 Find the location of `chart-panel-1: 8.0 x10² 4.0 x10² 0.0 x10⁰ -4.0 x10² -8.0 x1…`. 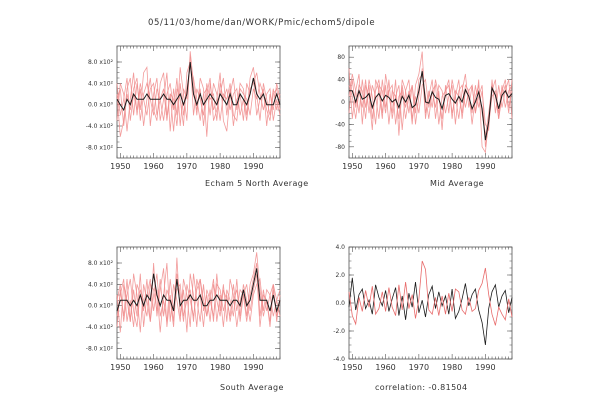

chart-panel-1: 8.0 x10² 4.0 x10² 0.0 x10⁰ -4.0 x10² -8.0 x1… is located at coordinates (197, 116).